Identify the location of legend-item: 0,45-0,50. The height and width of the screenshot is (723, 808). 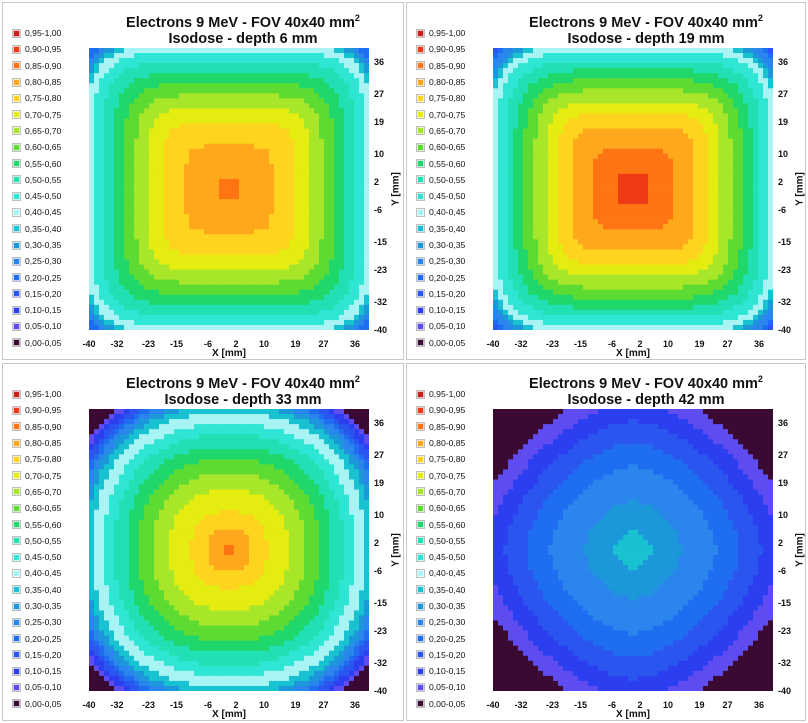
(440, 196).